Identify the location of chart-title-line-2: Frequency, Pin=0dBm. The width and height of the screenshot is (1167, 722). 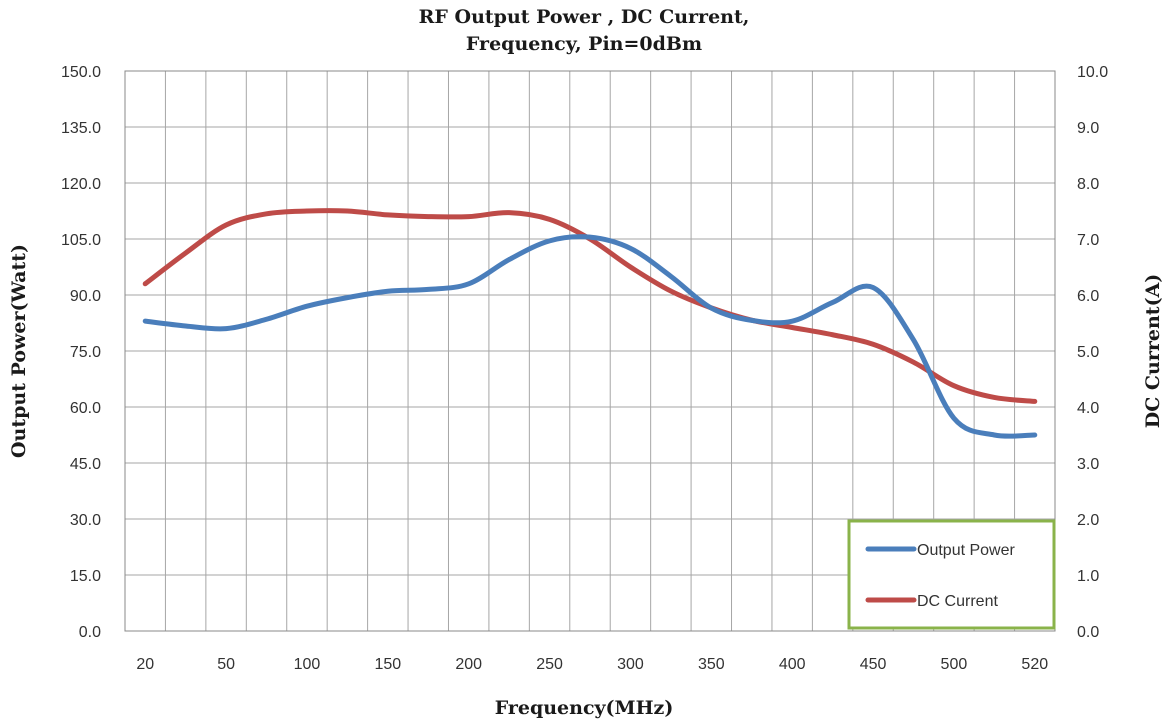
(584, 44).